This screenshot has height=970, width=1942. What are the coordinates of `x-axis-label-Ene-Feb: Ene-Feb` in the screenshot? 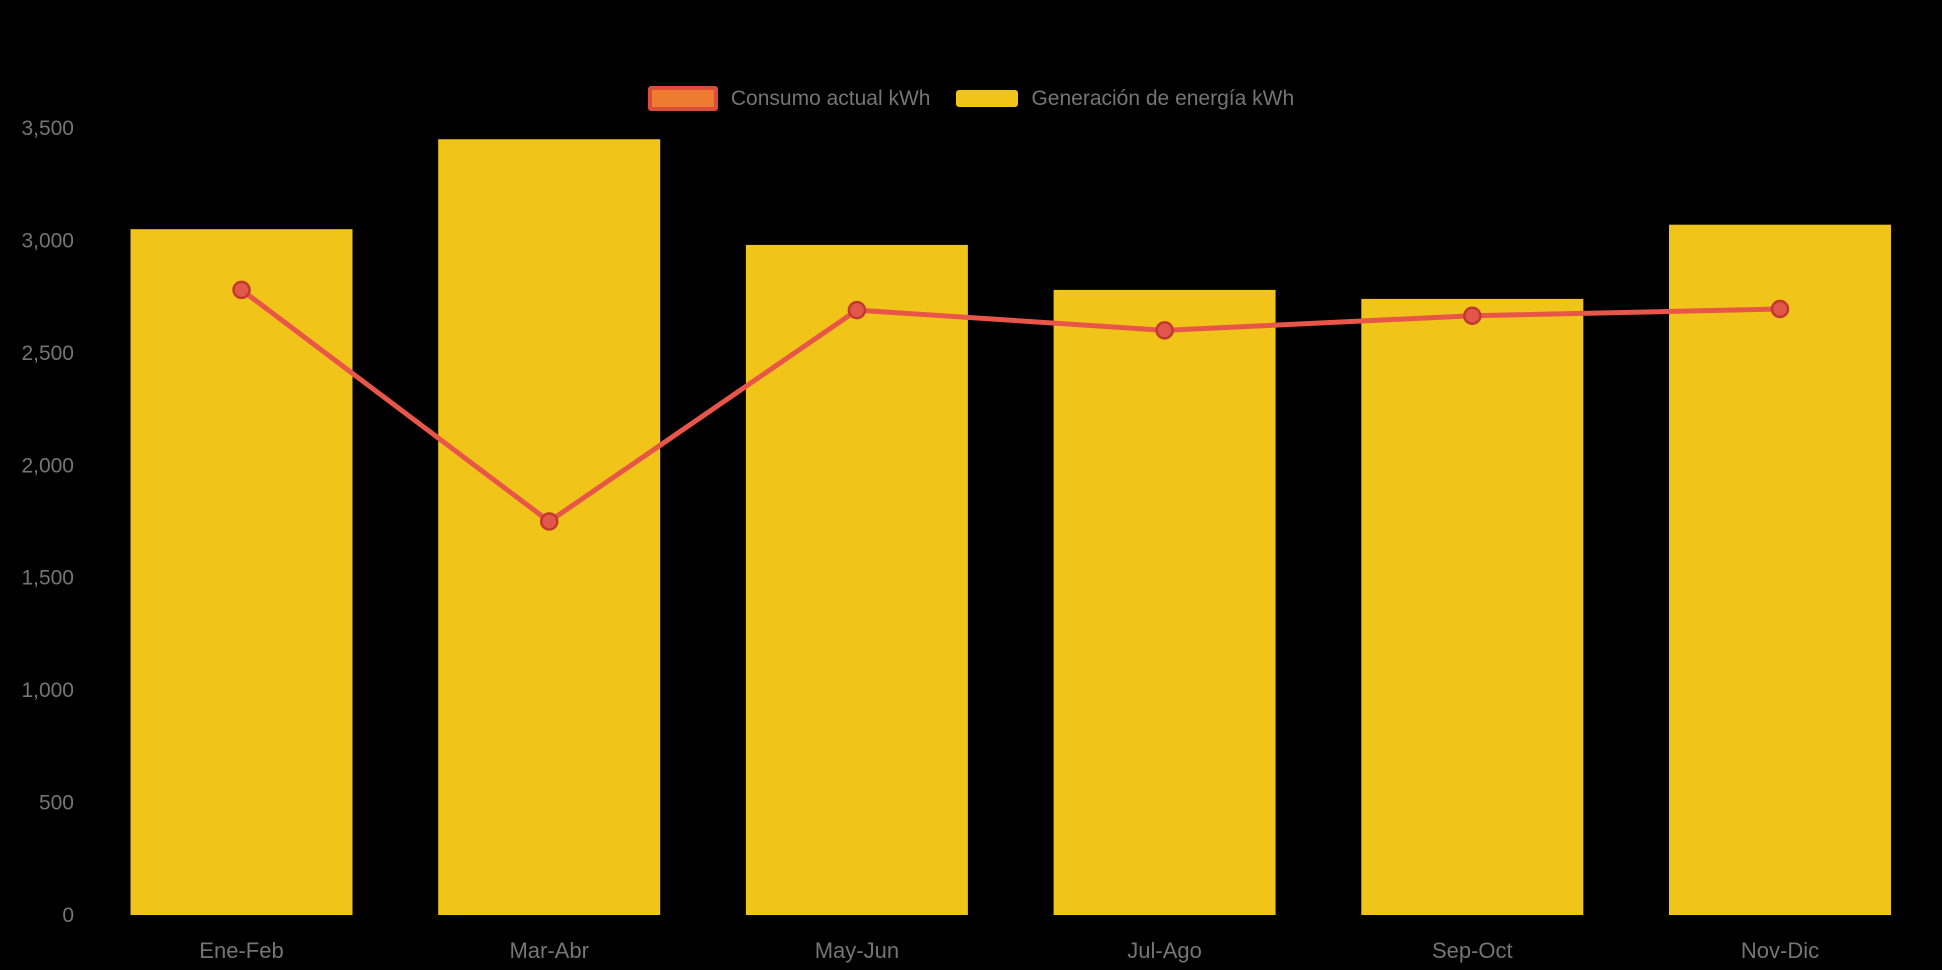 It's located at (241, 950).